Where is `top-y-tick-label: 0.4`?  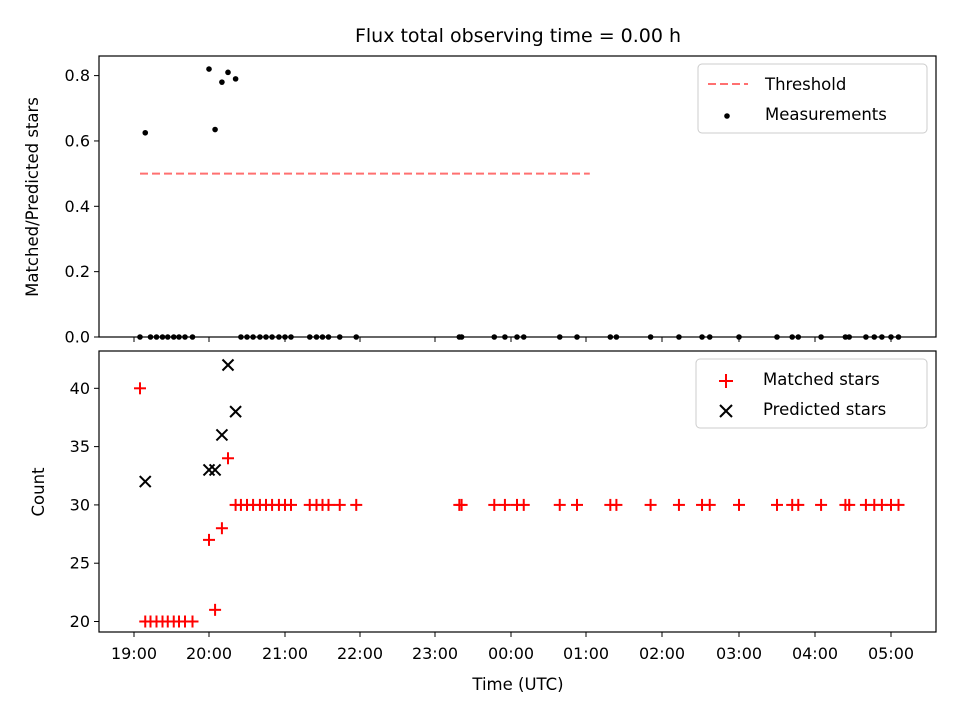 top-y-tick-label: 0.4 is located at coordinates (77, 206).